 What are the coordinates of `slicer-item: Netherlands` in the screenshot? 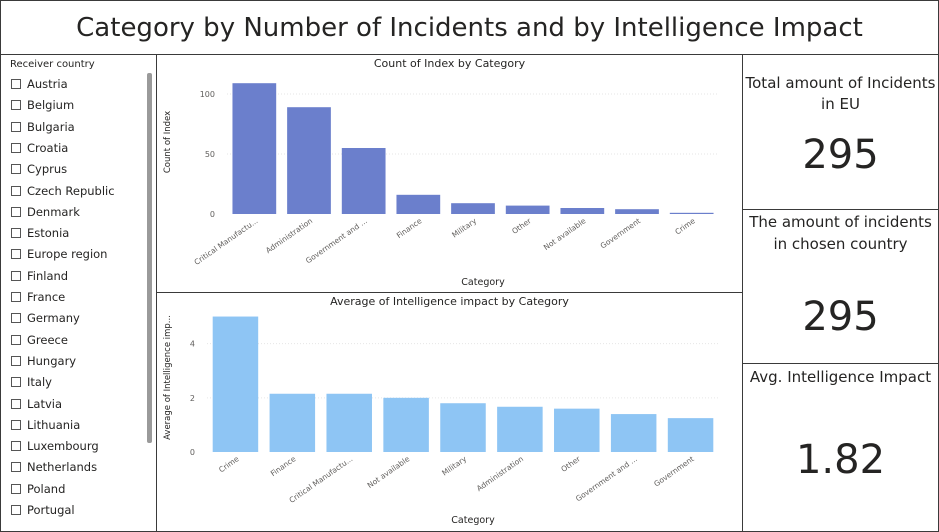 It's located at (54, 467).